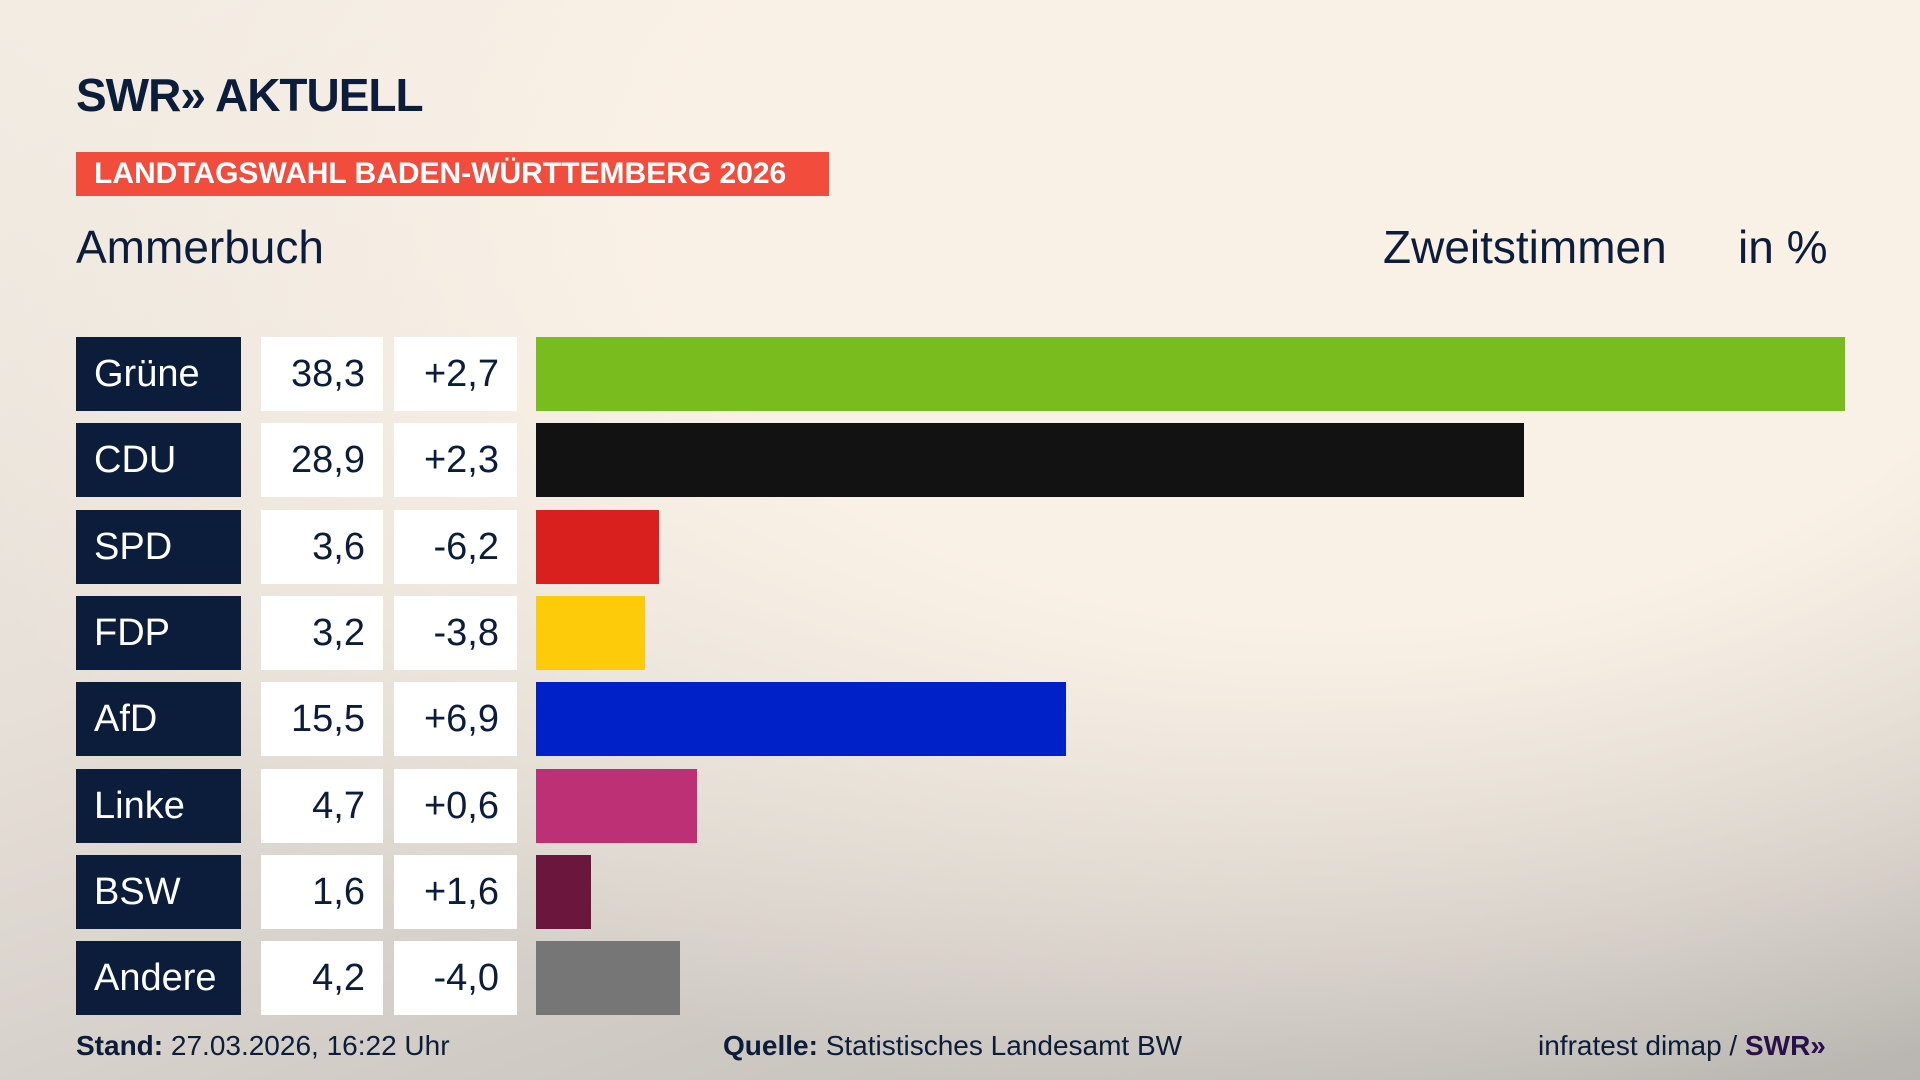 This screenshot has width=1920, height=1080. What do you see at coordinates (322, 719) in the screenshot?
I see `value-label: 15,5` at bounding box center [322, 719].